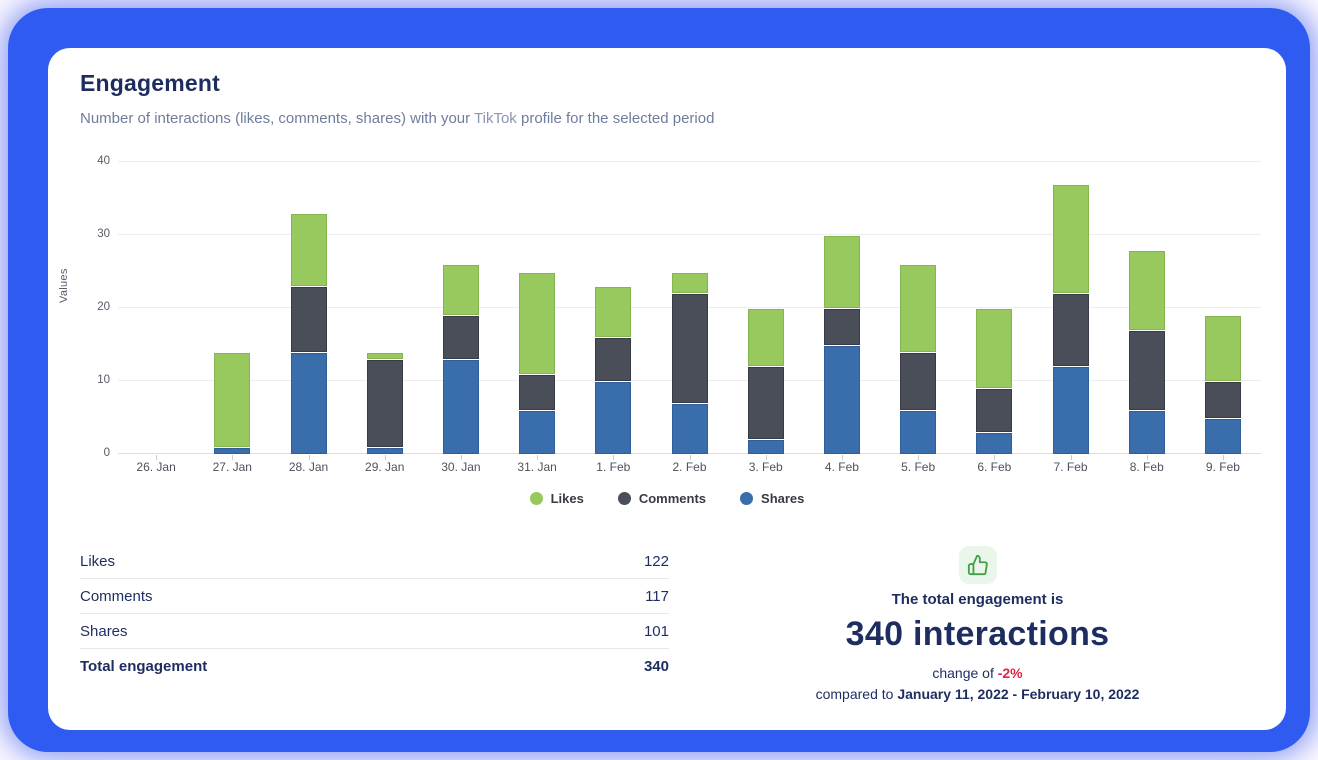 The height and width of the screenshot is (760, 1318). What do you see at coordinates (624, 498) in the screenshot?
I see `legend-dot-comments` at bounding box center [624, 498].